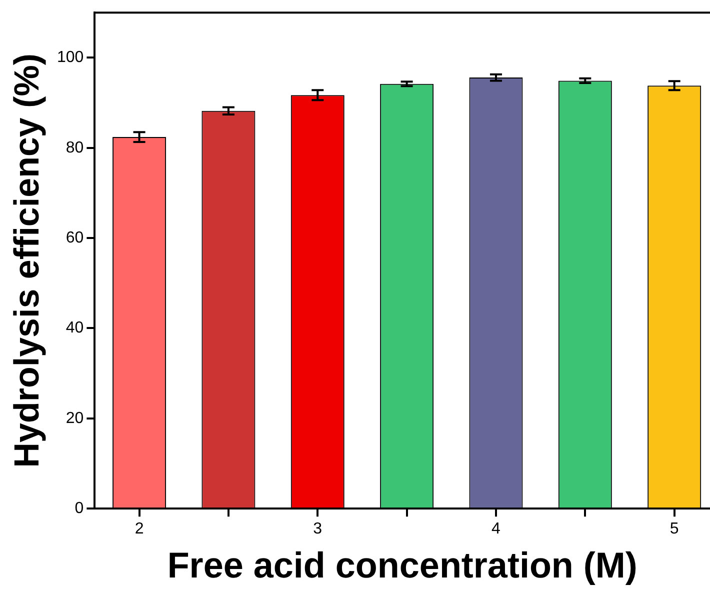 The width and height of the screenshot is (710, 597). What do you see at coordinates (139, 529) in the screenshot?
I see `x-tick-label: 2` at bounding box center [139, 529].